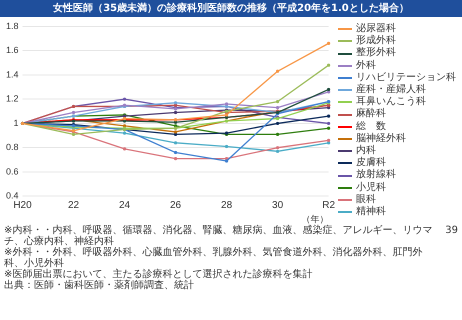 The height and width of the screenshot is (320, 462). I want to click on y-tick-label: 0.4, so click(12, 195).